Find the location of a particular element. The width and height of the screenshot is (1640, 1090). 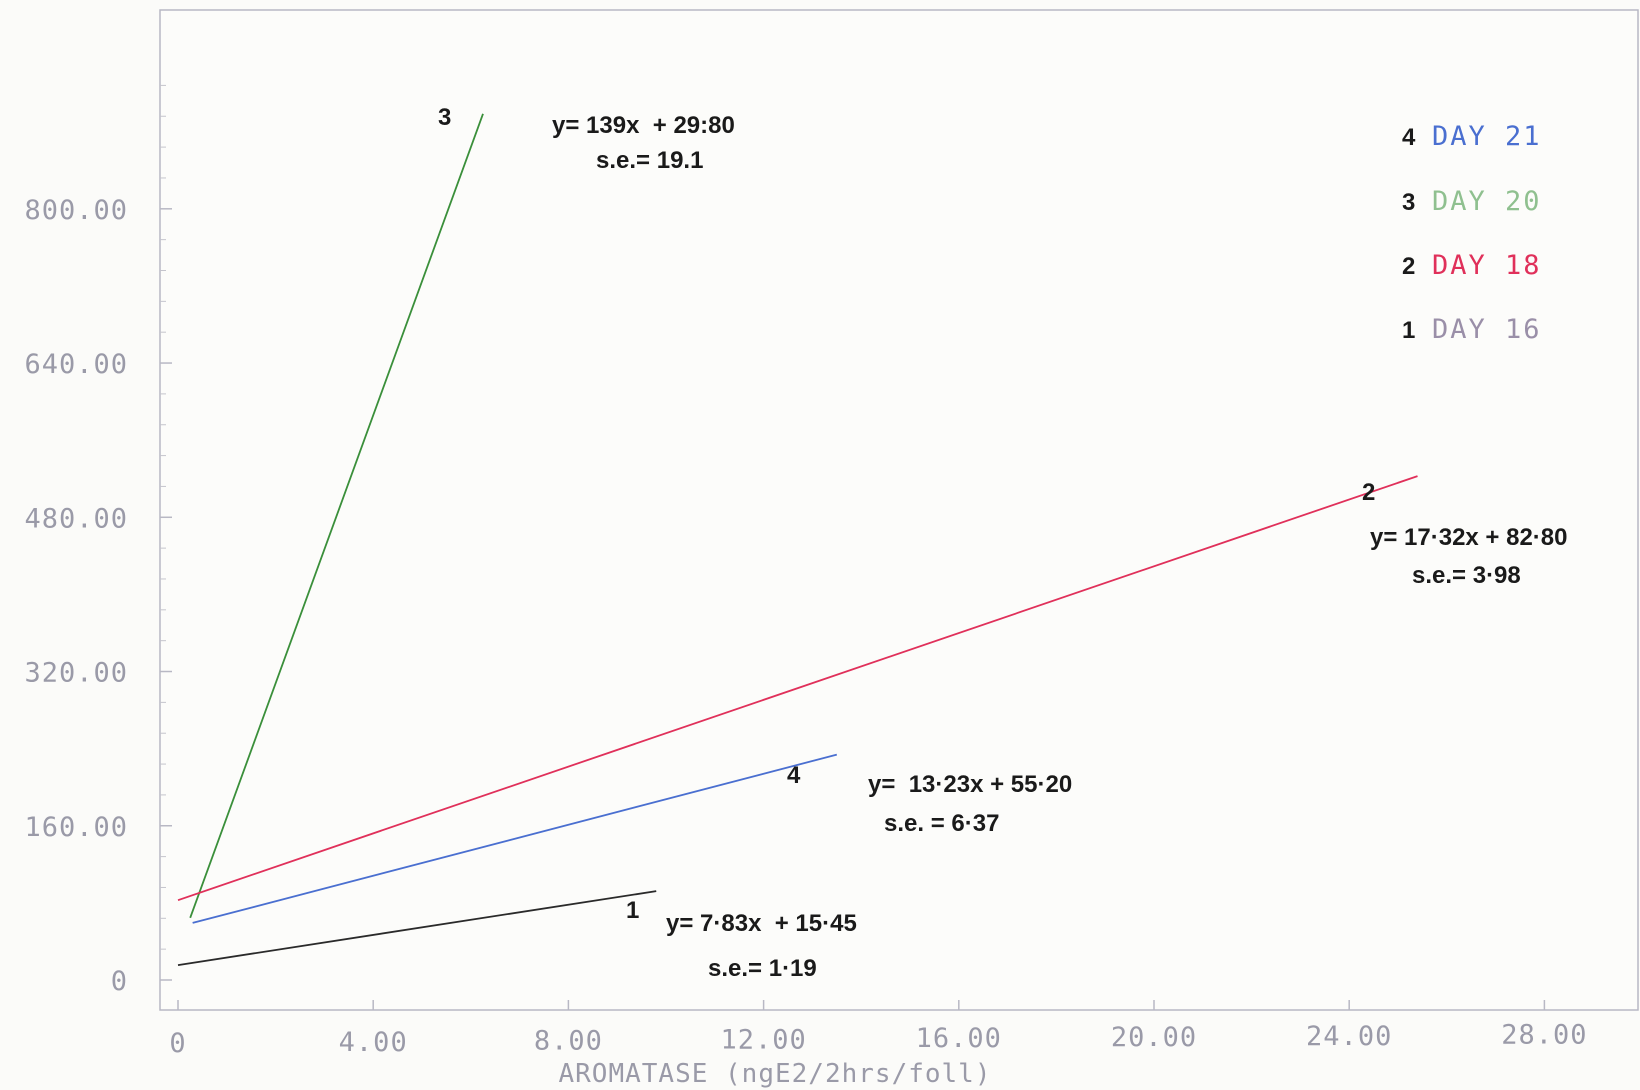

legend-label-3: DAY 20 is located at coordinates (1487, 201).